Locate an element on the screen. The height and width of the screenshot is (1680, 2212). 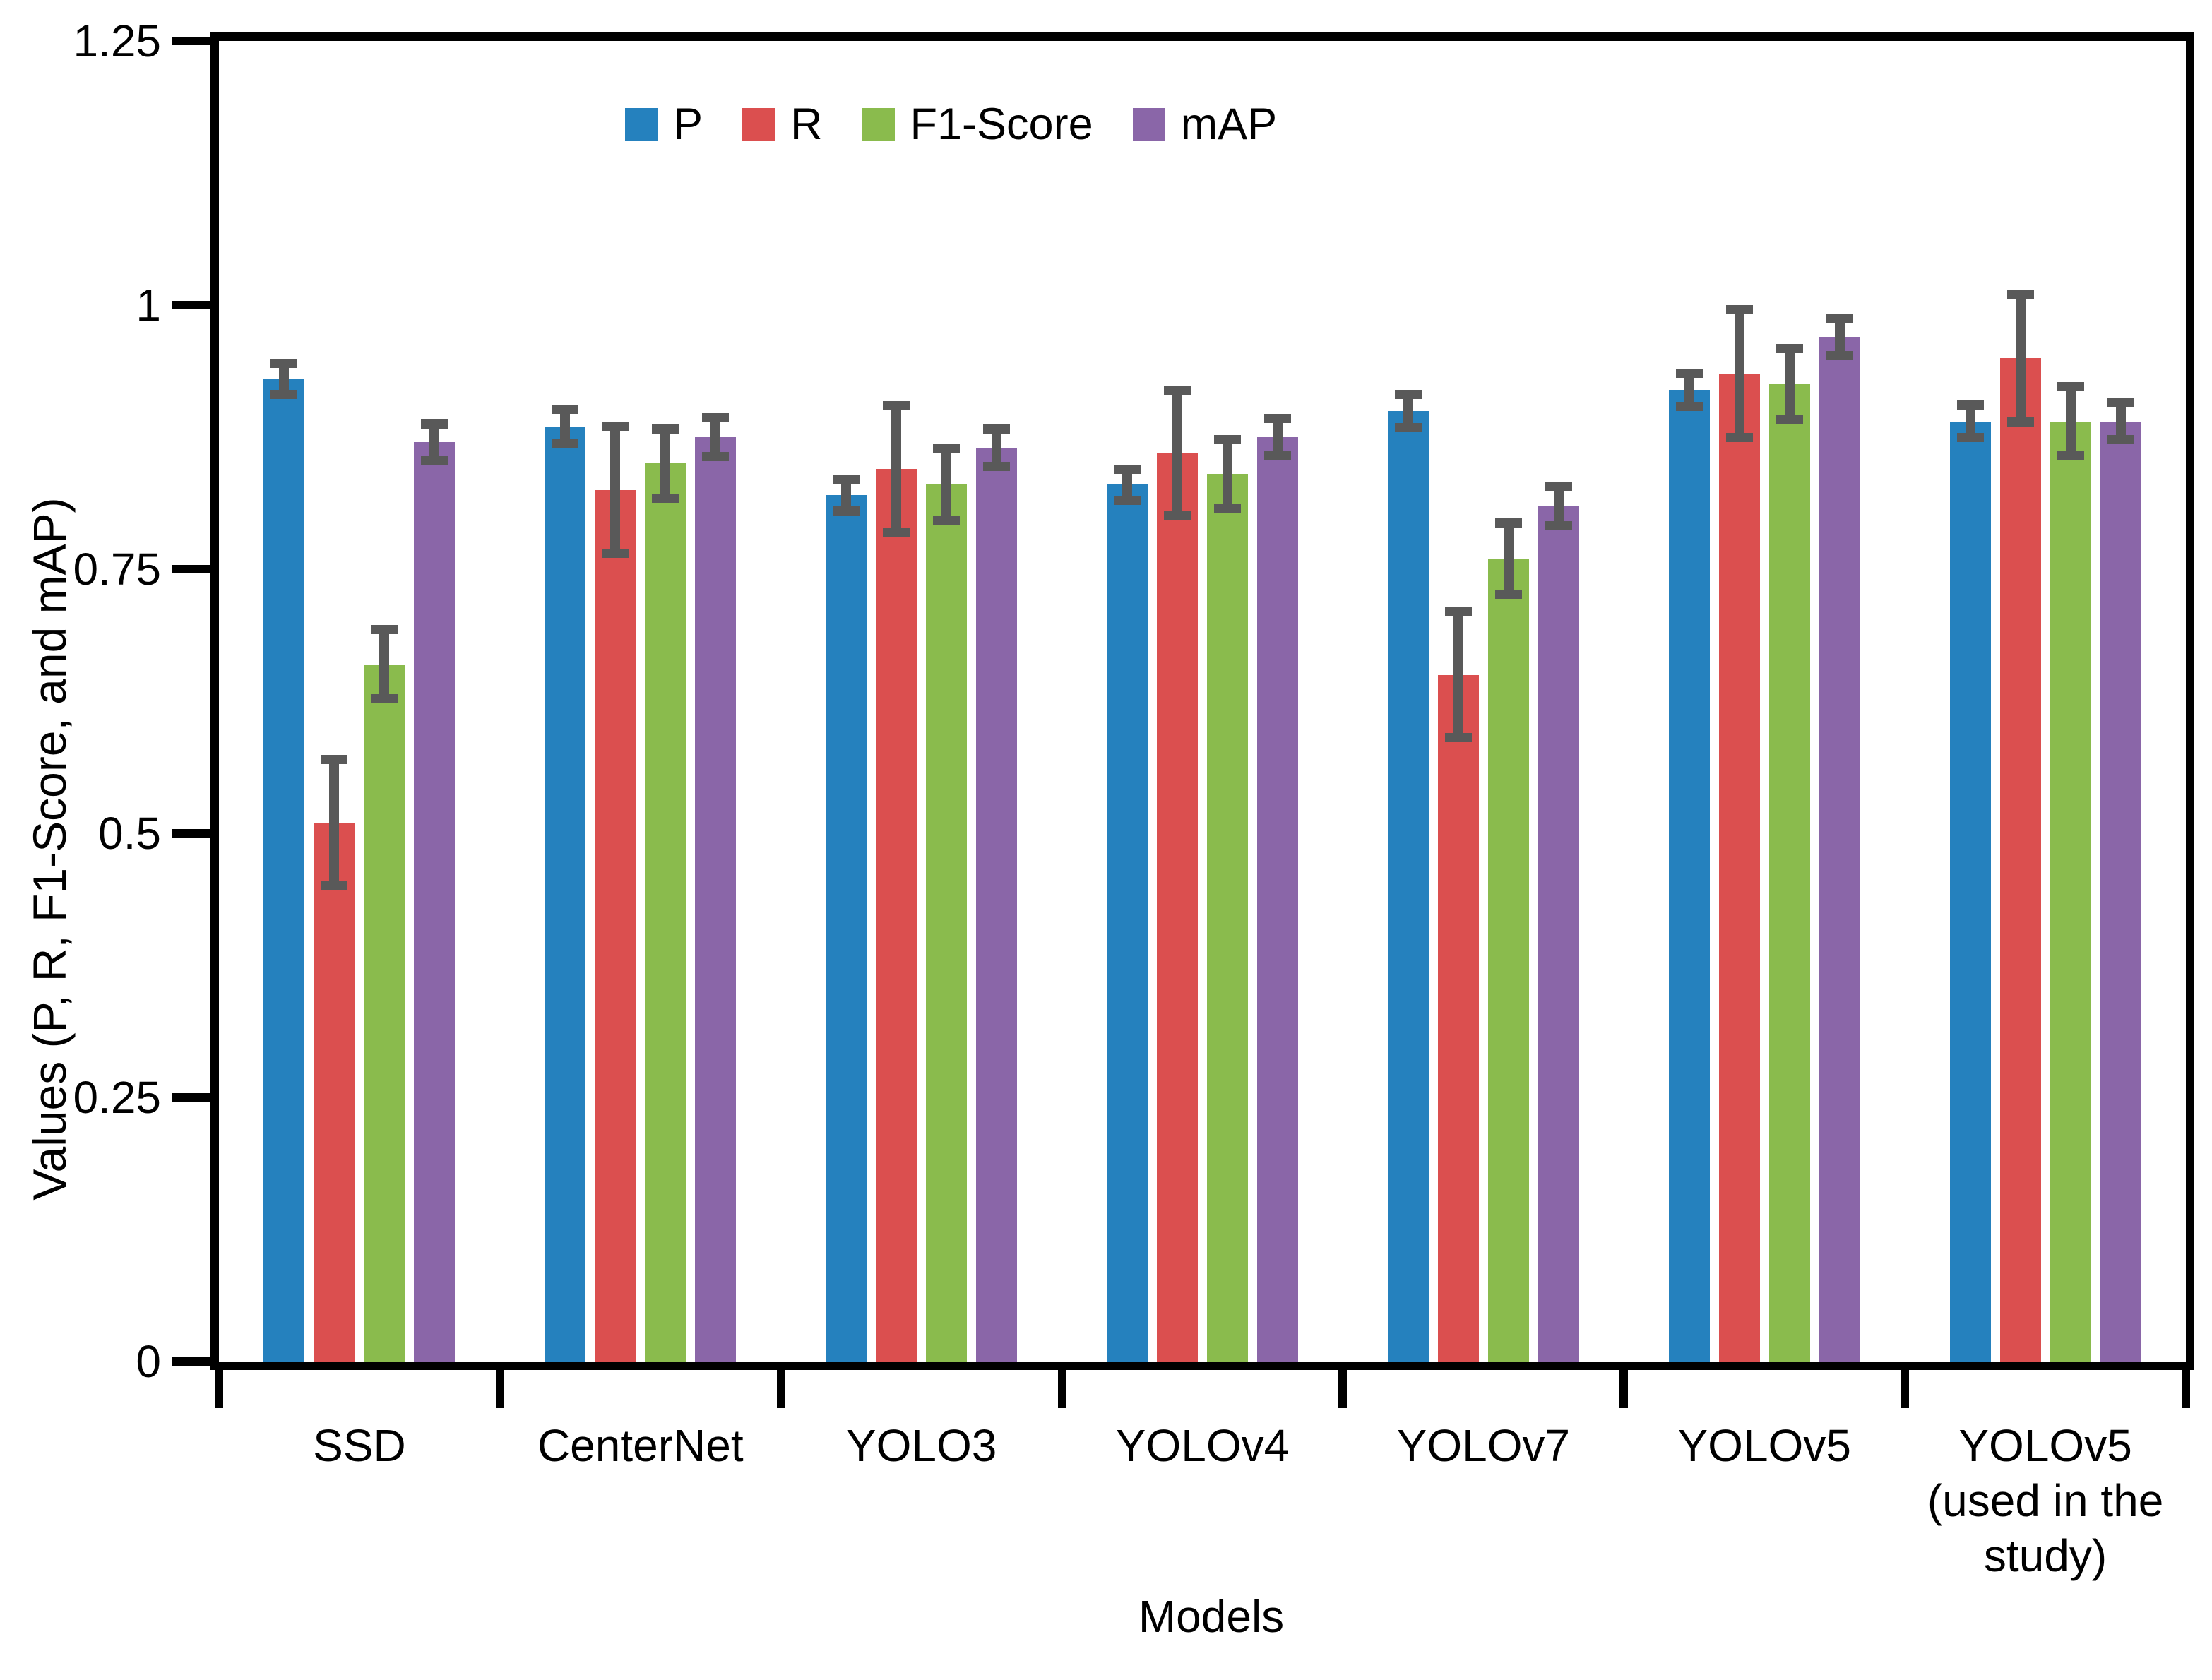
errorbar-map-centernet-stem is located at coordinates (715, 437).